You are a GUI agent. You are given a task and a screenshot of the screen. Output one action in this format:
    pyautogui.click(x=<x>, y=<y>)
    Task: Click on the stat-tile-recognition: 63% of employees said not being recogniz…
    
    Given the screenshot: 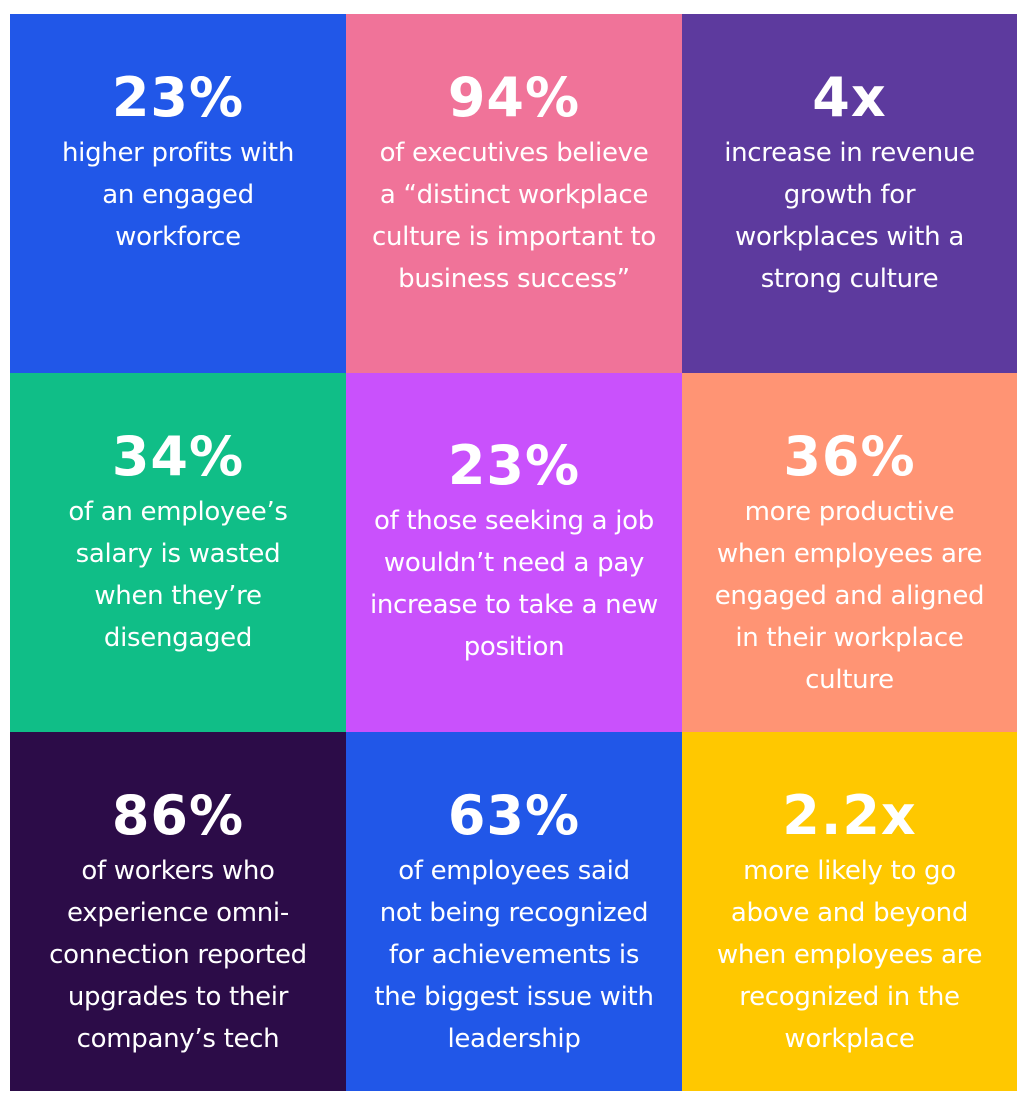 What is the action you would take?
    pyautogui.click(x=514, y=911)
    